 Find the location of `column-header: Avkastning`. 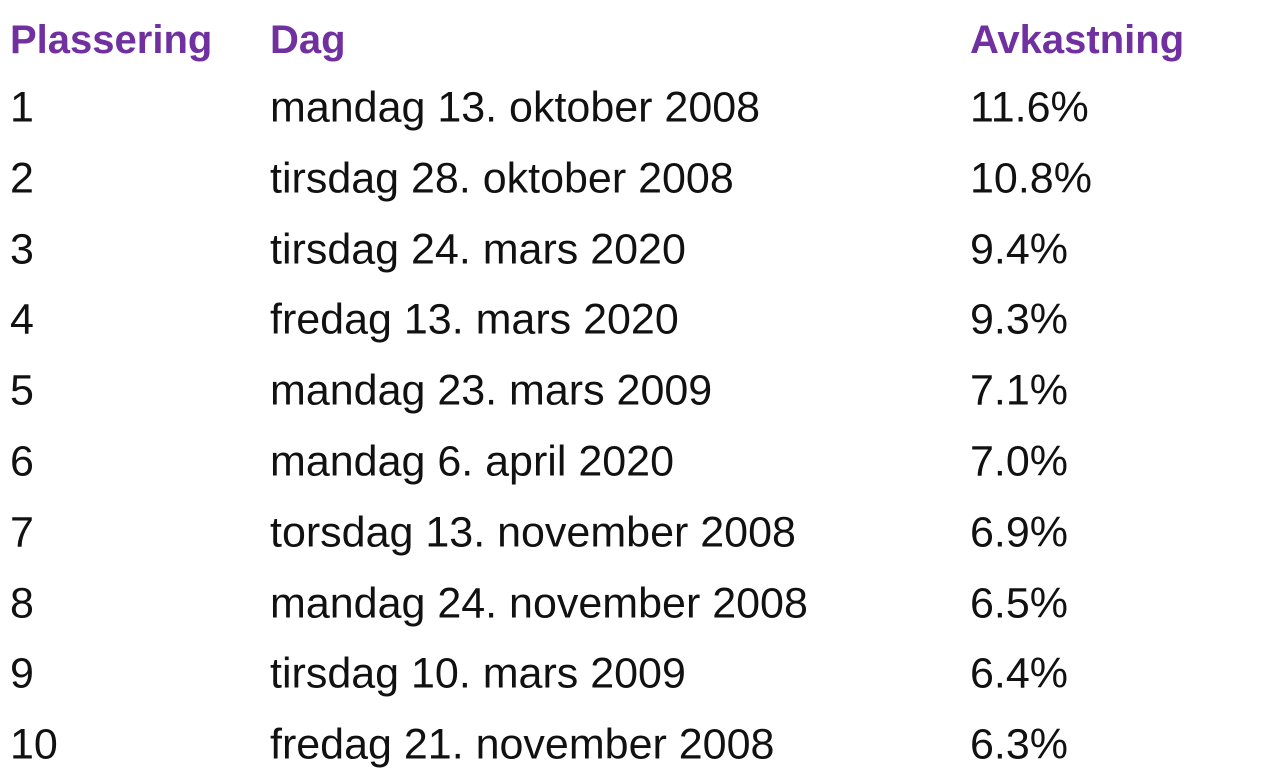

column-header: Avkastning is located at coordinates (1077, 40).